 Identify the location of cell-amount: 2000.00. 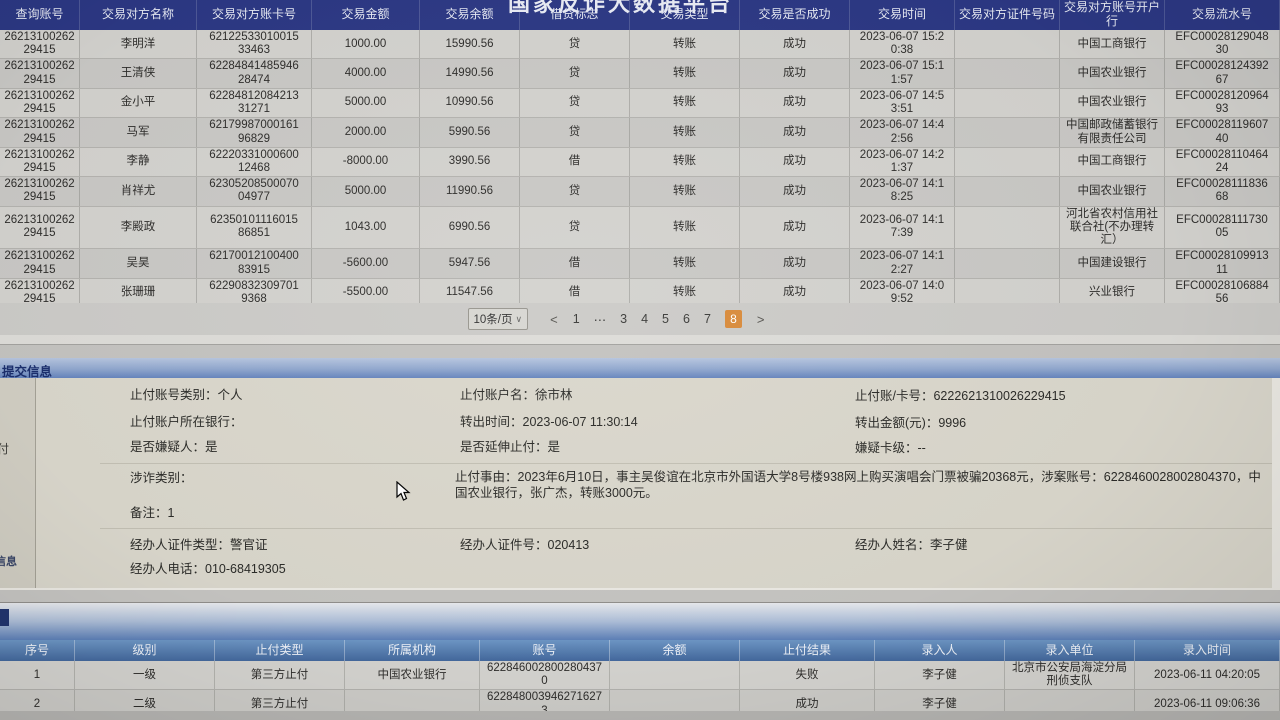
(366, 132).